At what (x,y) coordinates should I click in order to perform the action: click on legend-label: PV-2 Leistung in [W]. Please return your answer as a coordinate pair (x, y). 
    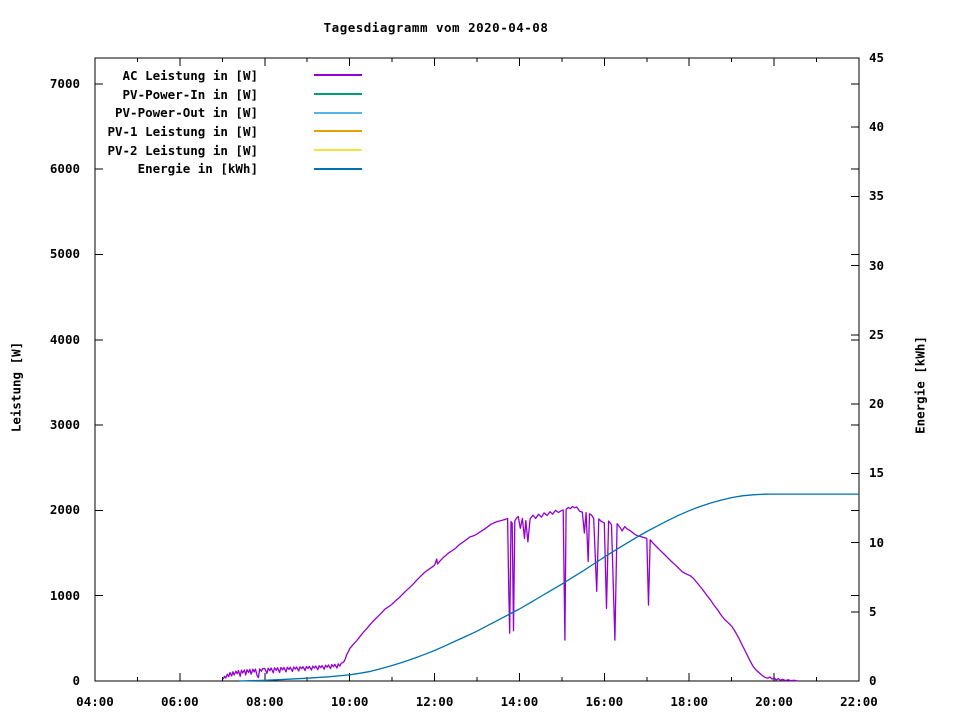
    Looking at the image, I should click on (182, 150).